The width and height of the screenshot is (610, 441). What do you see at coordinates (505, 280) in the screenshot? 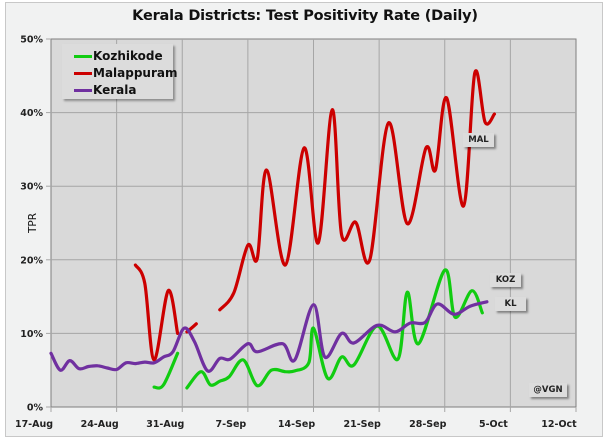
I see `annotation-koz: KOZ` at bounding box center [505, 280].